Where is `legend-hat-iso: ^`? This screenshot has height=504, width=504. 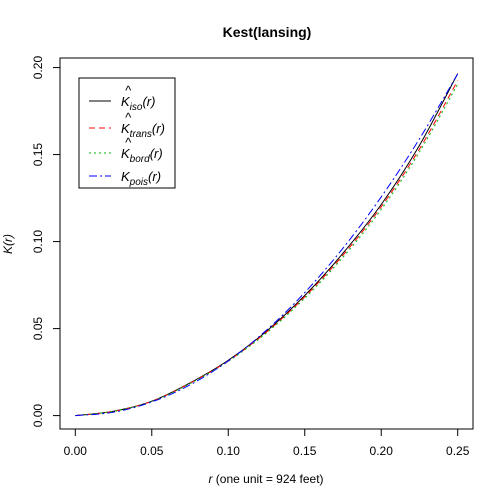 legend-hat-iso: ^ is located at coordinates (128, 90).